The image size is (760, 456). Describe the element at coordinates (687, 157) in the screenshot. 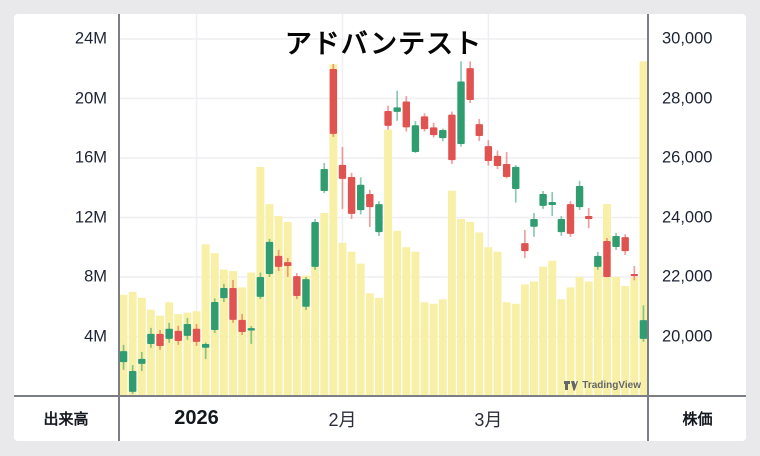

I see `price-tick-label: 26,000` at that location.